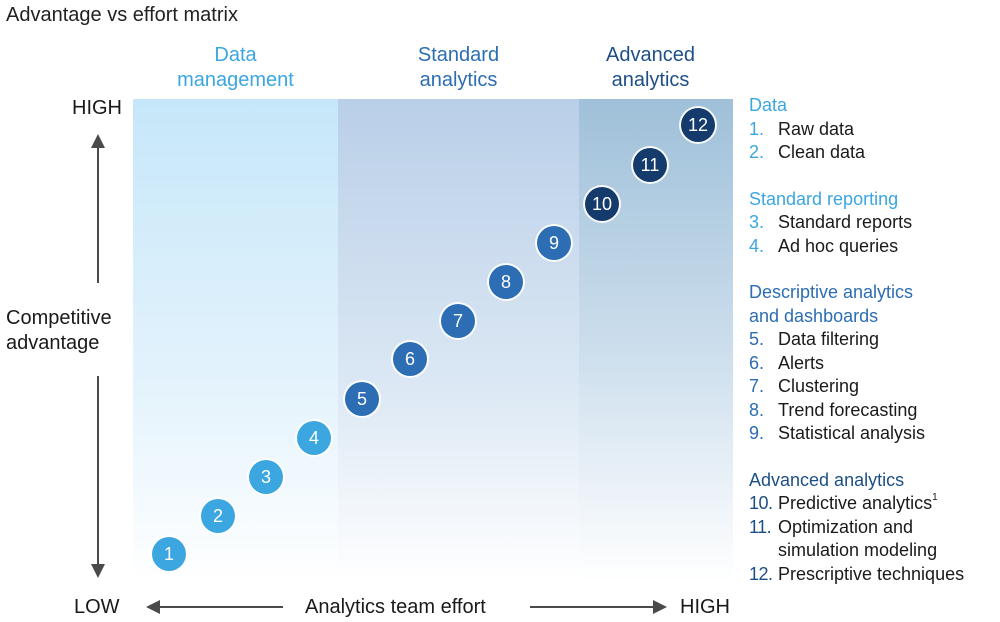  Describe the element at coordinates (757, 128) in the screenshot. I see `legend-item-number: 1.` at that location.